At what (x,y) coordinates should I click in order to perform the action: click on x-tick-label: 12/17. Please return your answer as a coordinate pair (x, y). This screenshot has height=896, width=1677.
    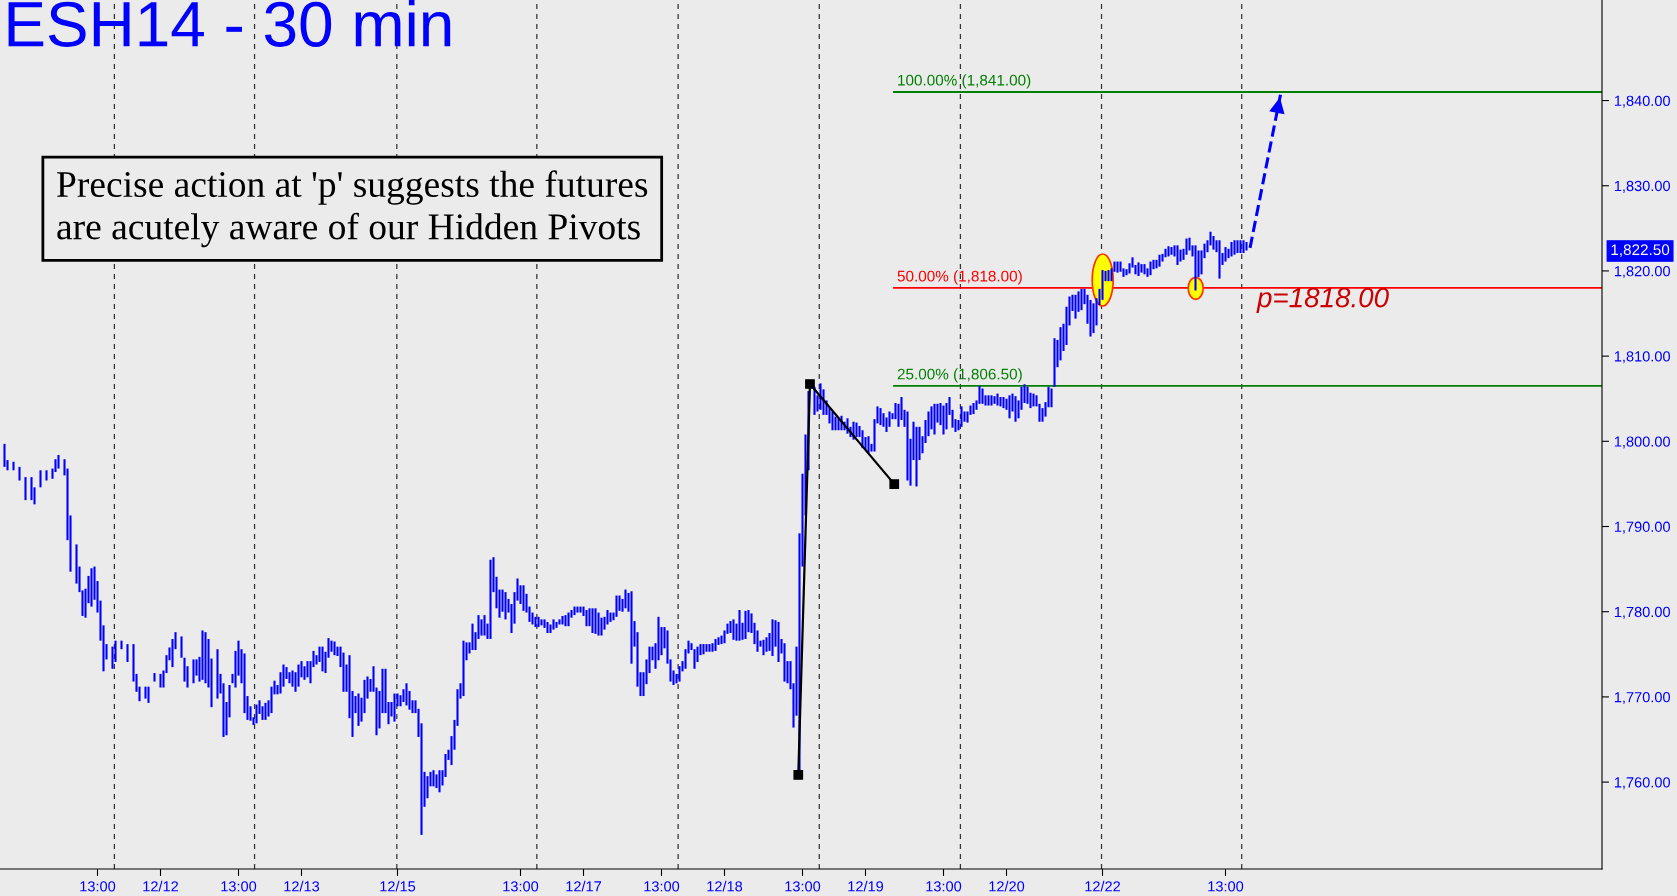
    Looking at the image, I should click on (584, 886).